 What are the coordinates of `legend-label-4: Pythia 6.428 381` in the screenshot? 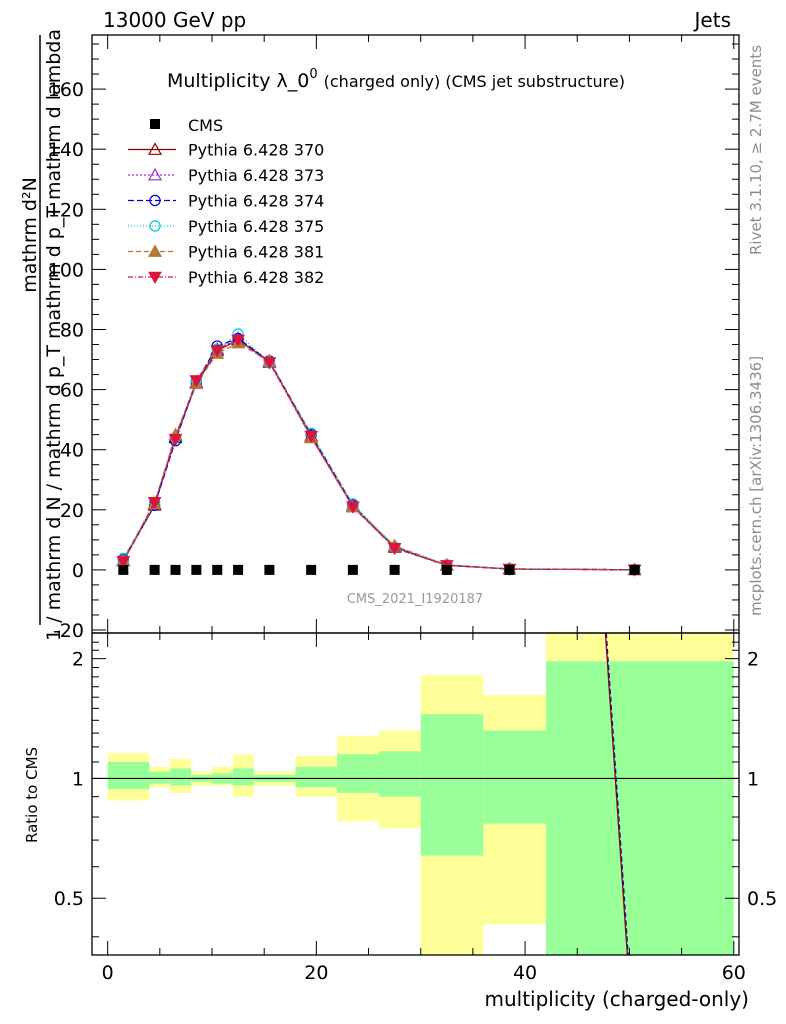 It's located at (256, 252).